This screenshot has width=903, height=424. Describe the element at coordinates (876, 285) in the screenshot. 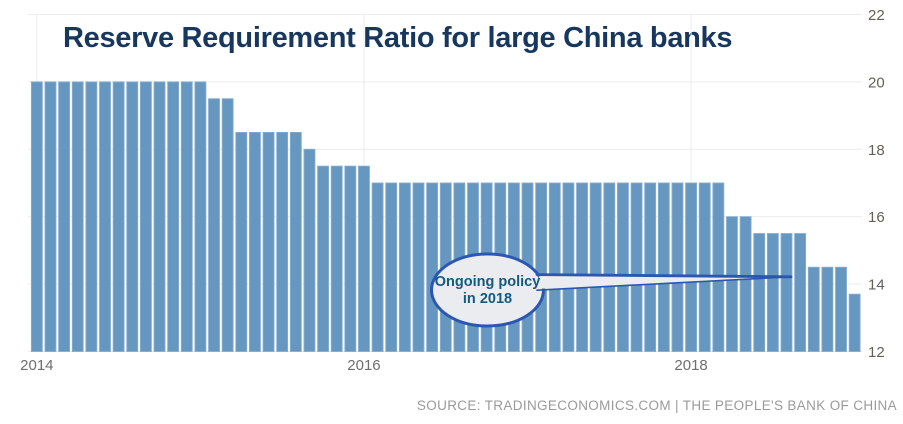

I see `y-tick-label: 14` at that location.